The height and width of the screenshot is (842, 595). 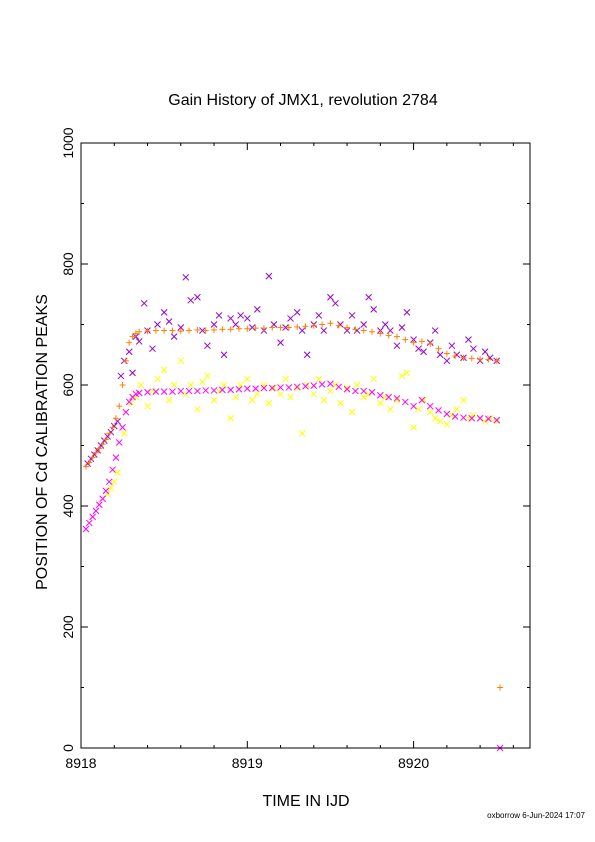 I want to click on x-tick-label: 8920, so click(x=413, y=763).